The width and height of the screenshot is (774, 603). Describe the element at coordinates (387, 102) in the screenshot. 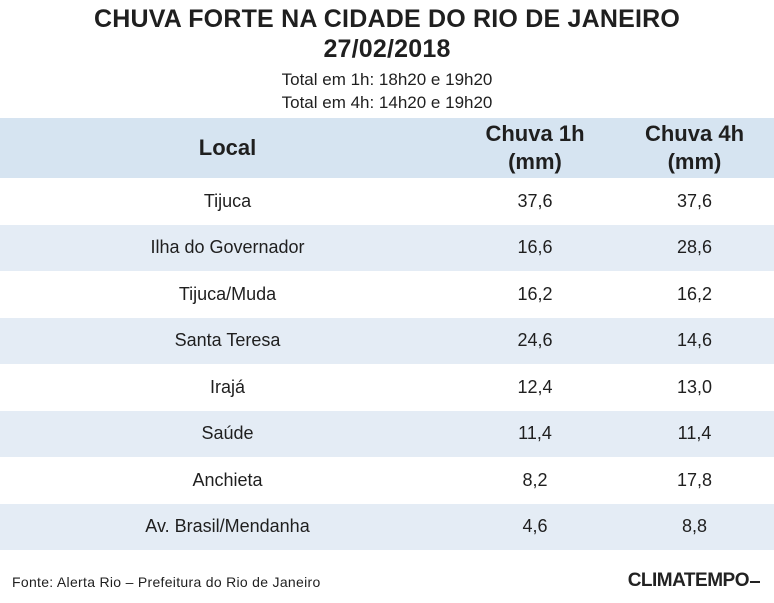

I see `subtitle-4h: Total em 4h: 14h20 e 19h20` at that location.